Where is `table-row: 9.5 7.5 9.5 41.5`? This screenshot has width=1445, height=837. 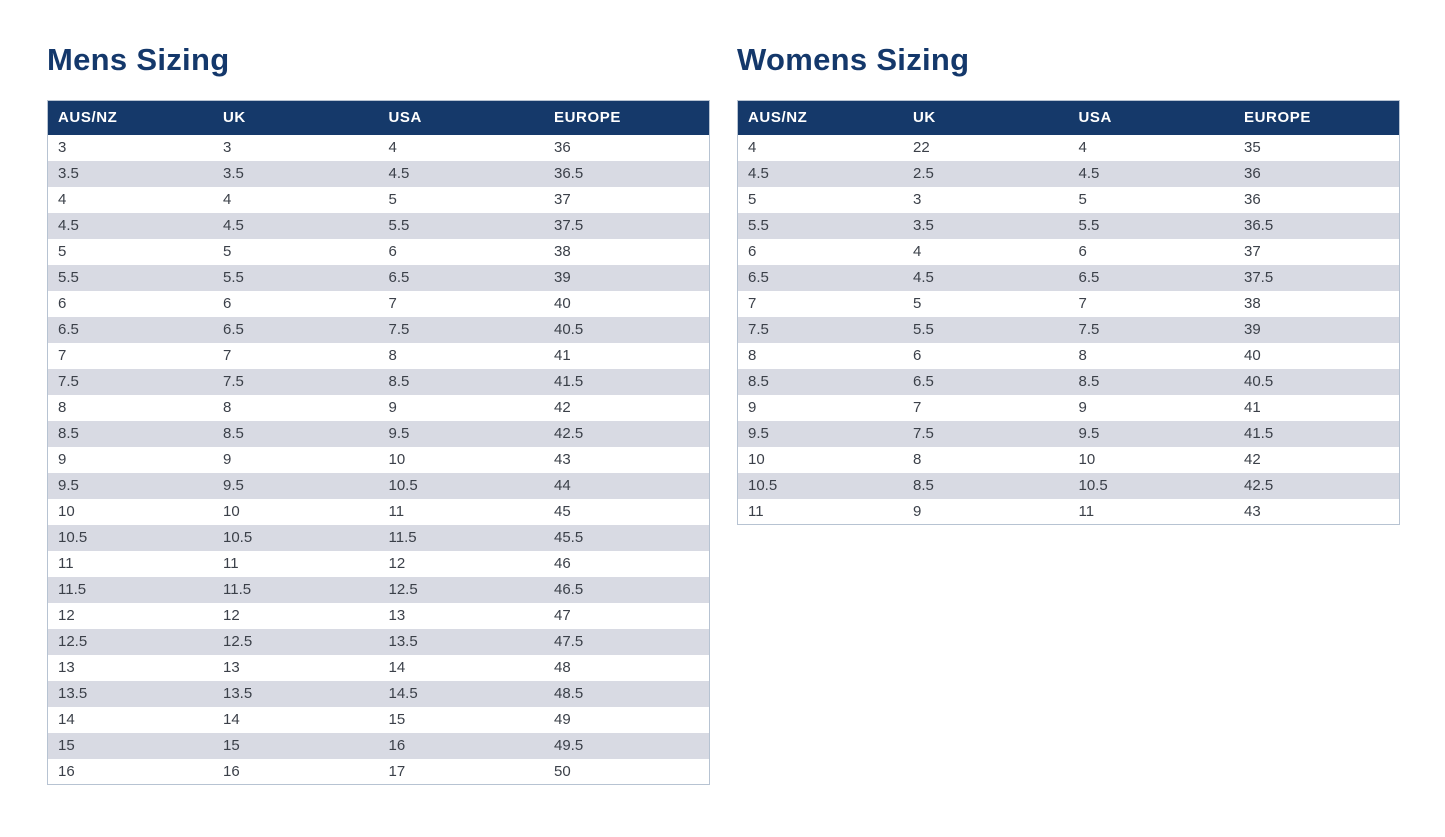
table-row: 9.5 7.5 9.5 41.5 is located at coordinates (1068, 433).